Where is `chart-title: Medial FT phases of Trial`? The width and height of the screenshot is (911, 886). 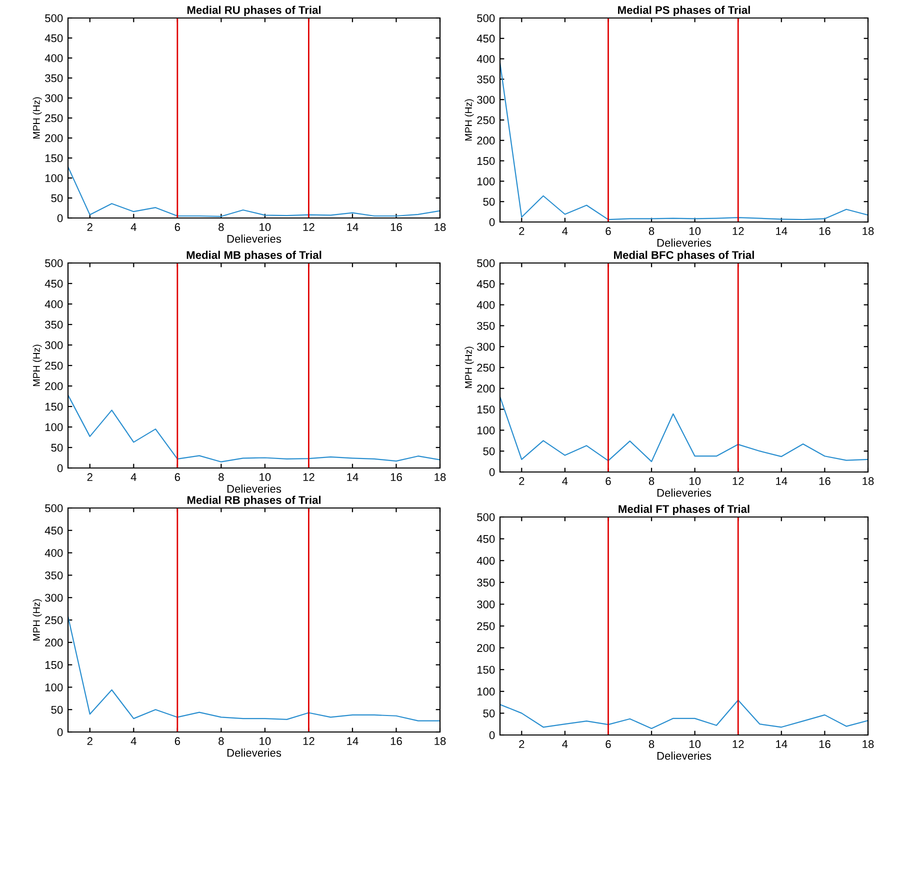
chart-title: Medial FT phases of Trial is located at coordinates (684, 510).